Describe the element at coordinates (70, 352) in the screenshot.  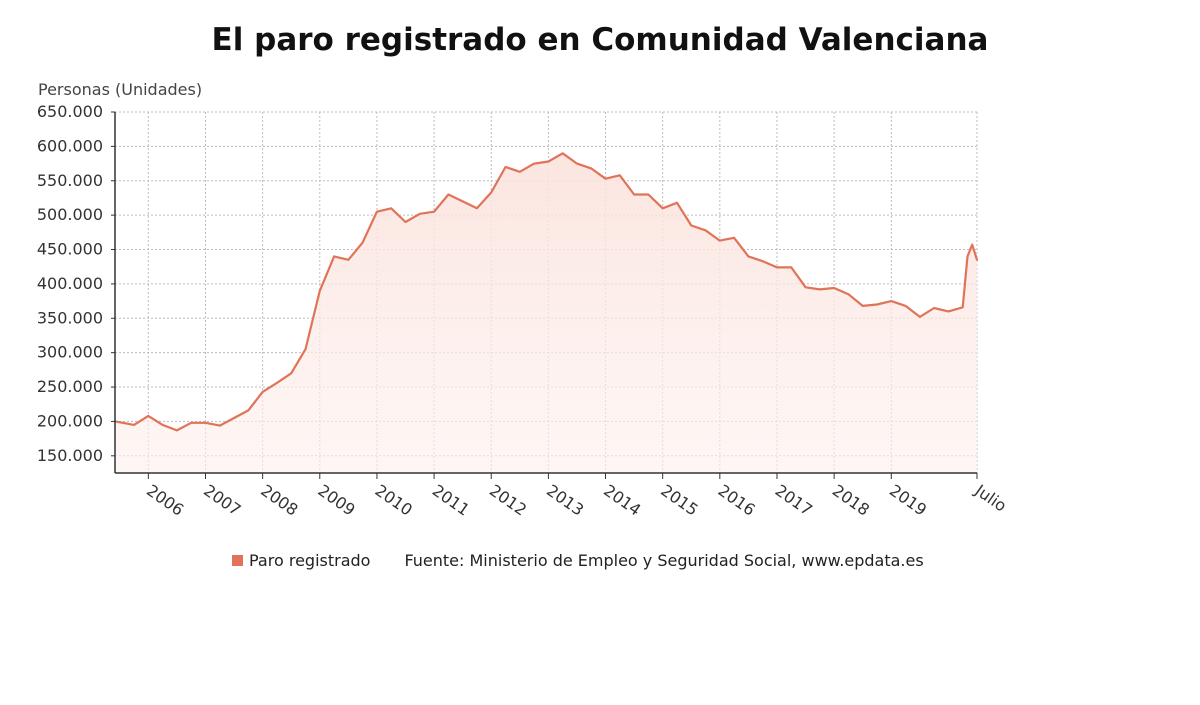
I see `y-tick-label: 300.000` at that location.